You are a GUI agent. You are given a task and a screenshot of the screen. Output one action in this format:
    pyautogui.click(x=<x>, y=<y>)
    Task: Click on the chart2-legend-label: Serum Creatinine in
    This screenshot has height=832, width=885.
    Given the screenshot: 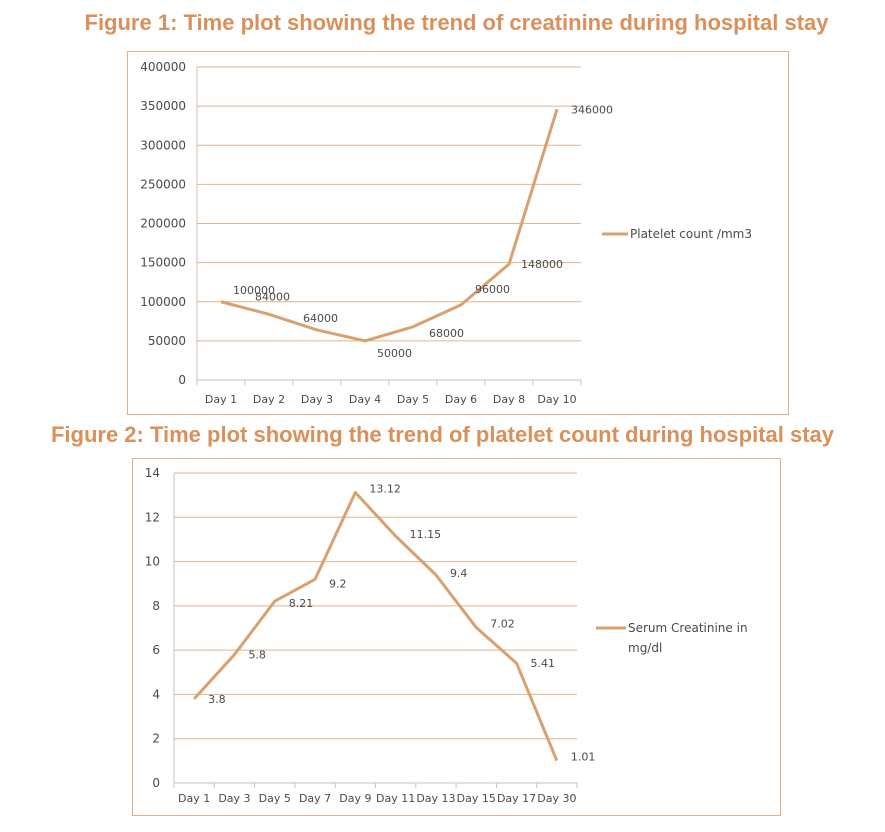 What is the action you would take?
    pyautogui.click(x=688, y=628)
    